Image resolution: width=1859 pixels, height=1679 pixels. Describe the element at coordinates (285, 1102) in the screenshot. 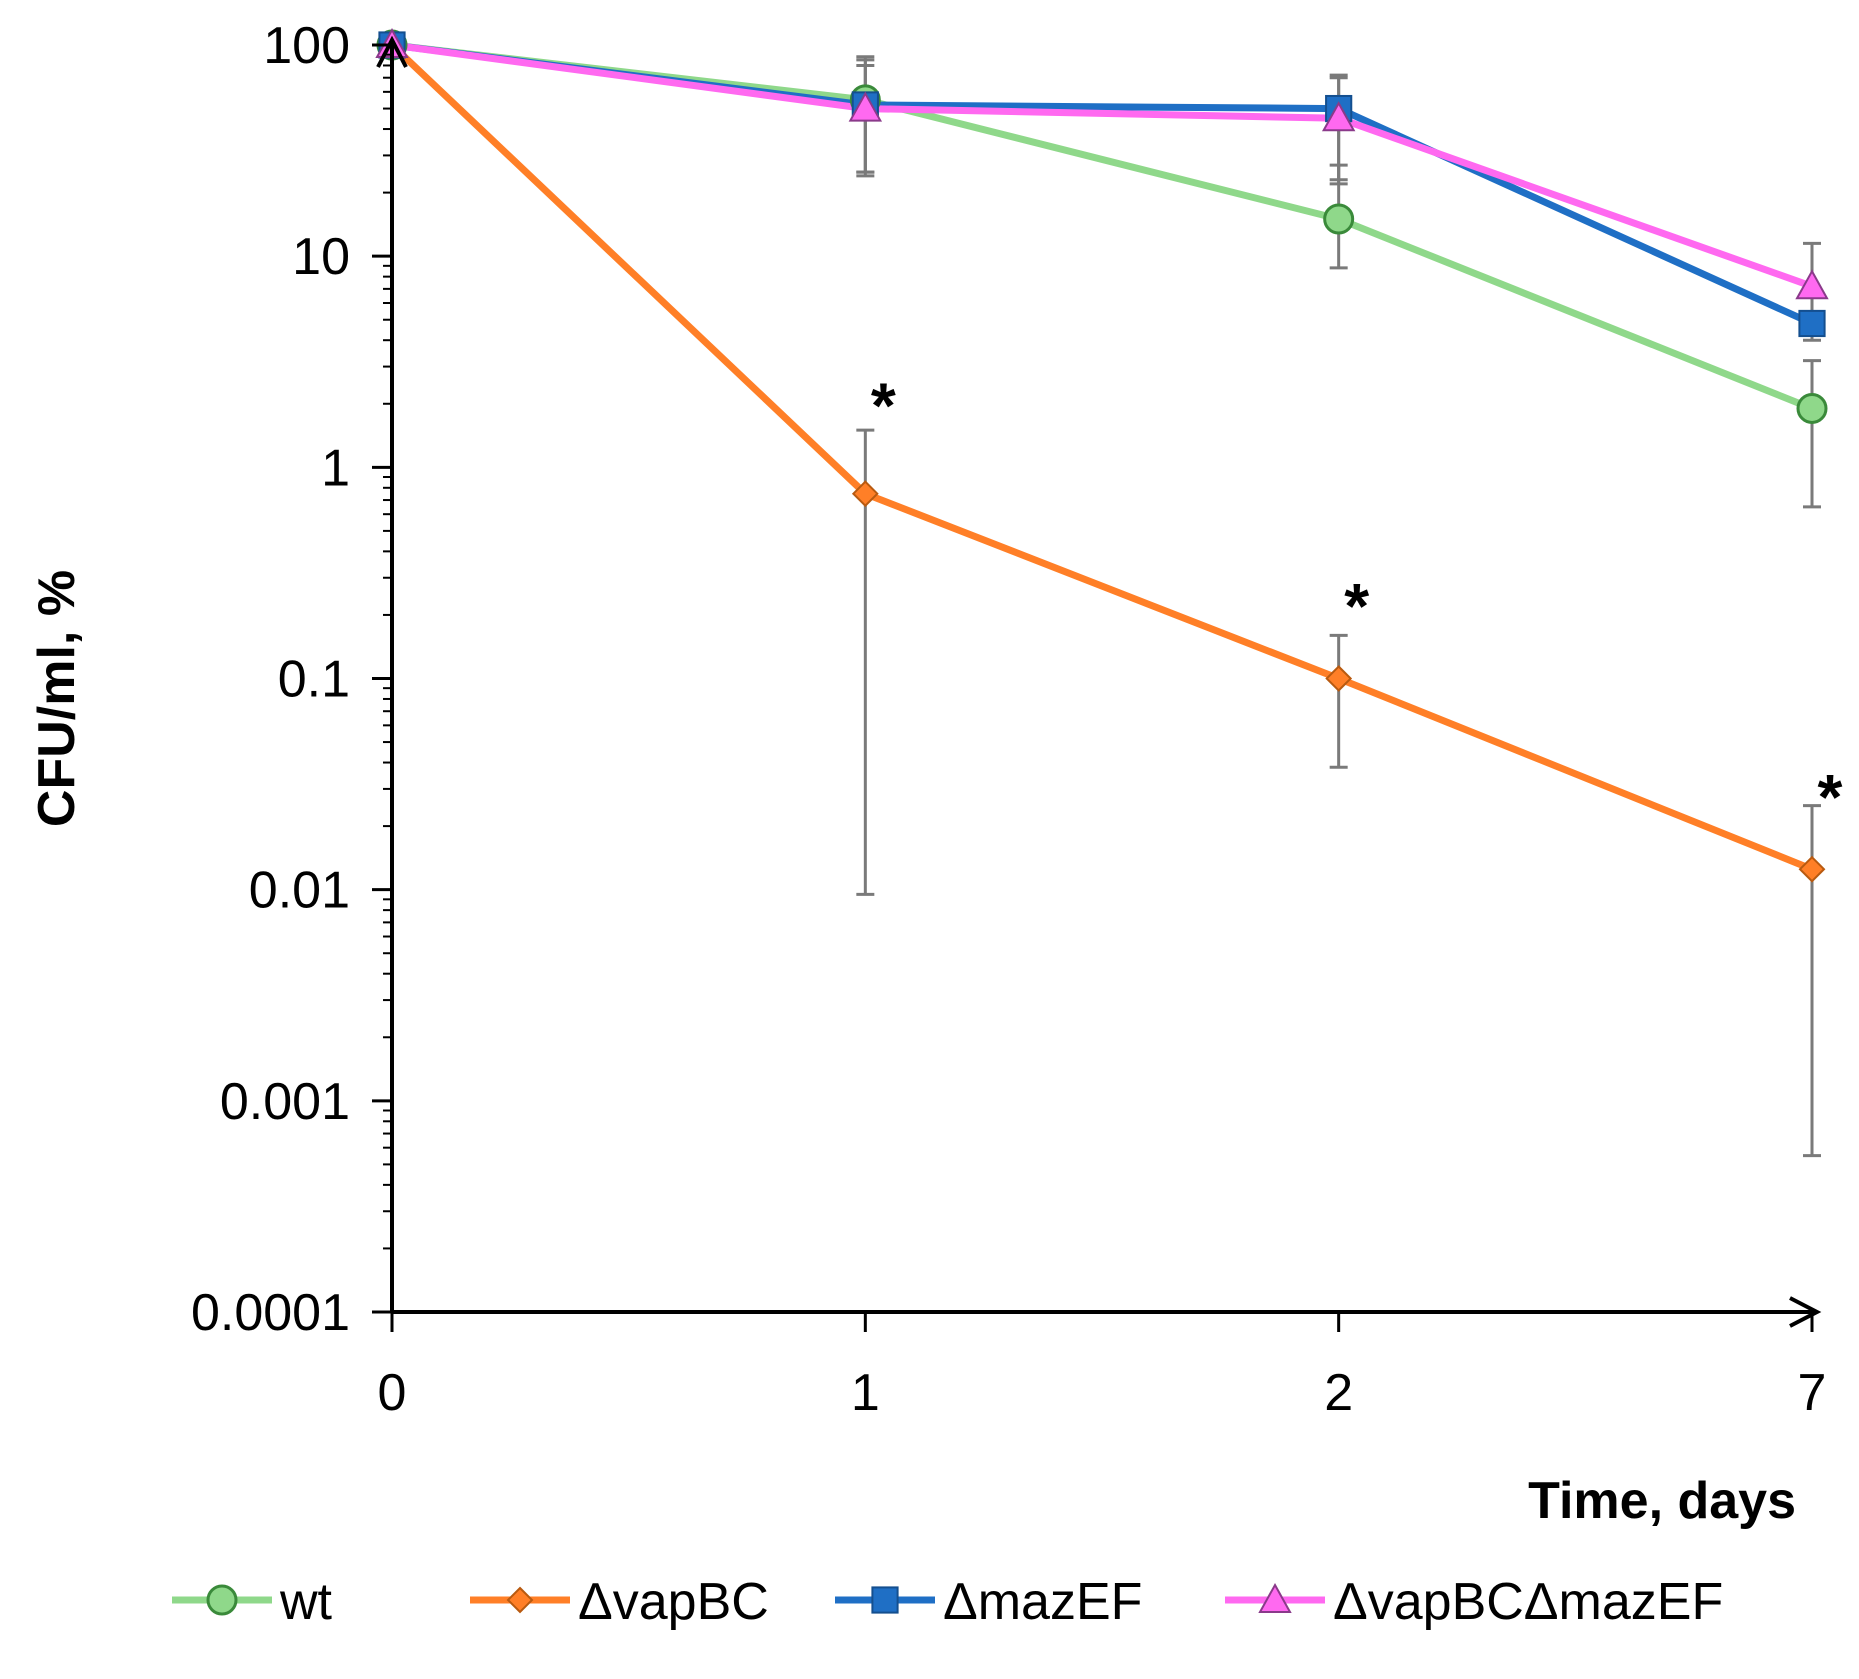

I see `y-tick-label: 0.001` at that location.